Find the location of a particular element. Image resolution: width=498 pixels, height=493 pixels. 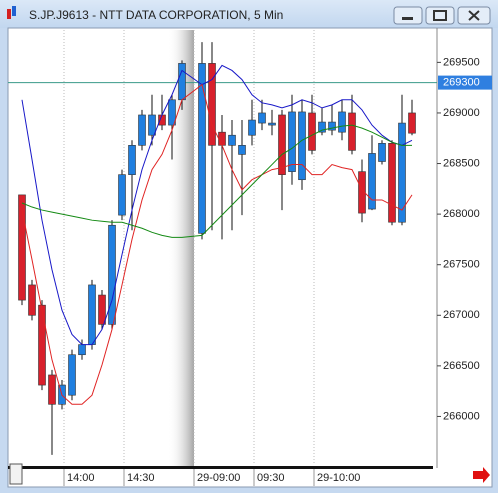

x-tick-label: 14:30 is located at coordinates (141, 478).